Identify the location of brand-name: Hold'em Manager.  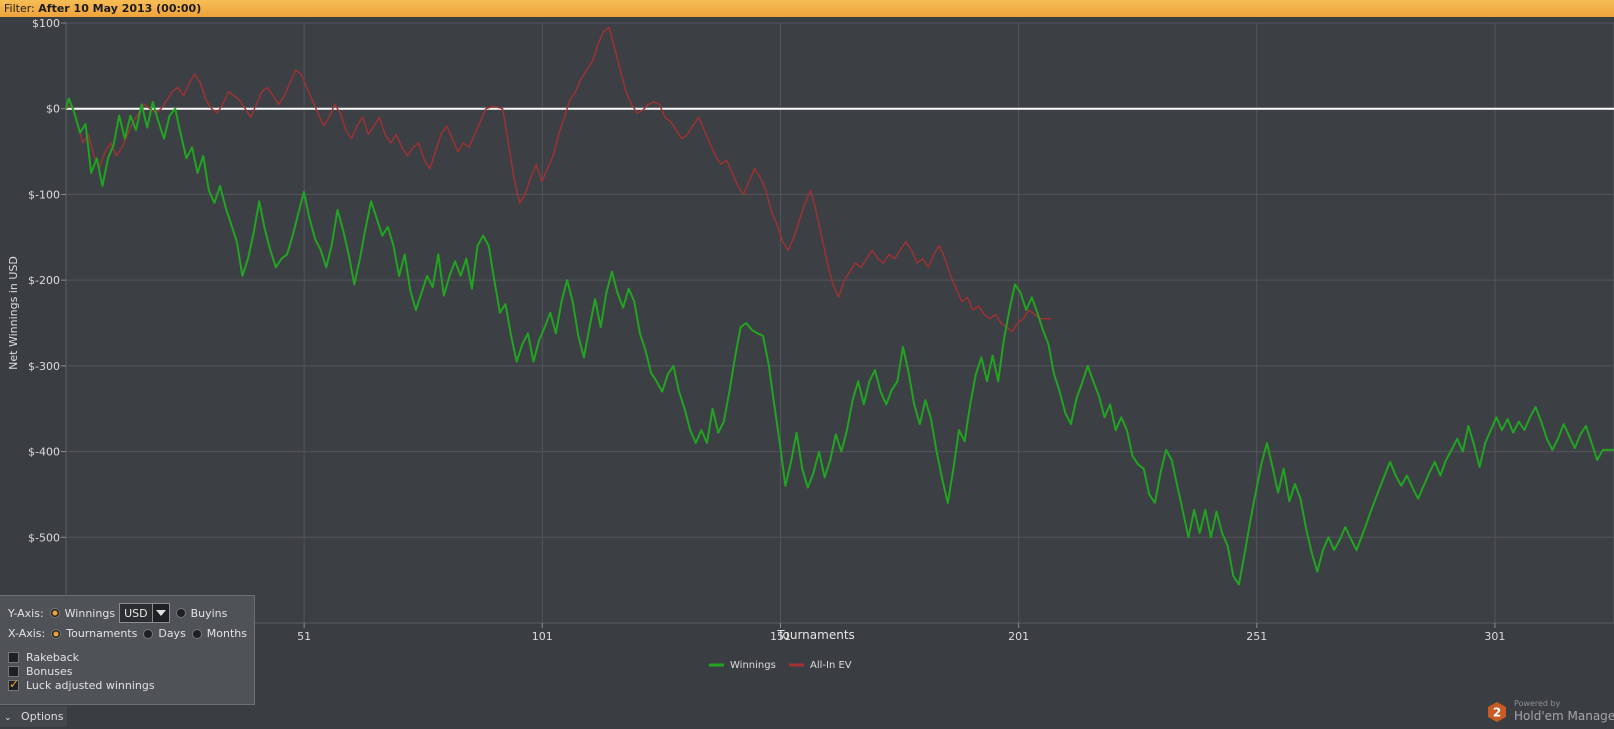
(1564, 716).